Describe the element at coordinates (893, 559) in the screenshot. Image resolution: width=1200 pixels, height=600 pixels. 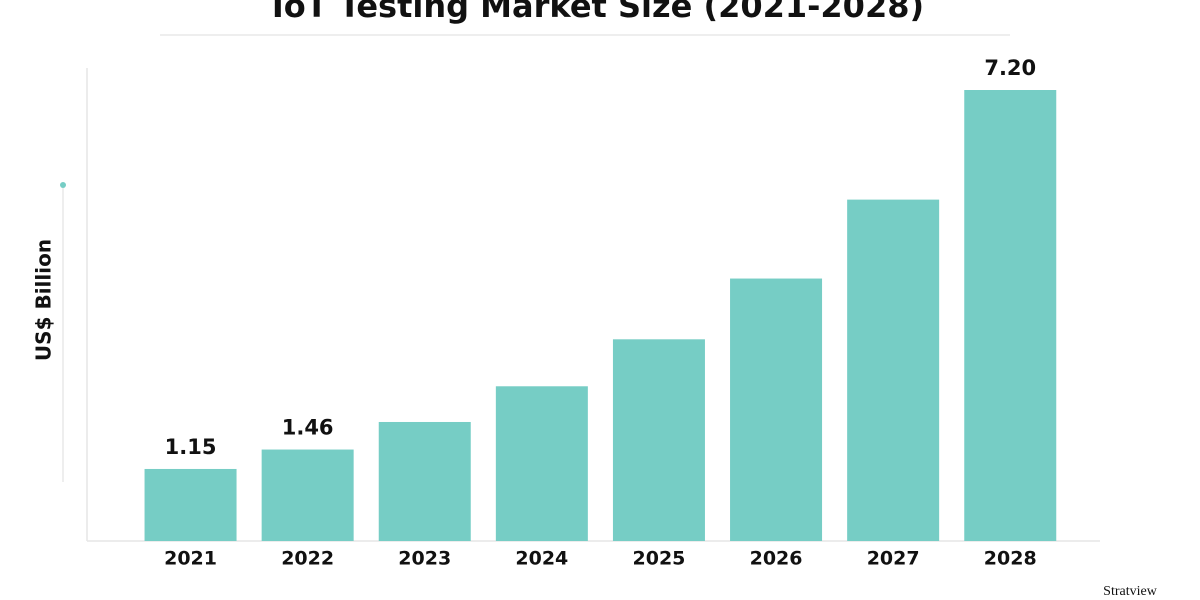
I see `x-tick-label: 2027` at that location.